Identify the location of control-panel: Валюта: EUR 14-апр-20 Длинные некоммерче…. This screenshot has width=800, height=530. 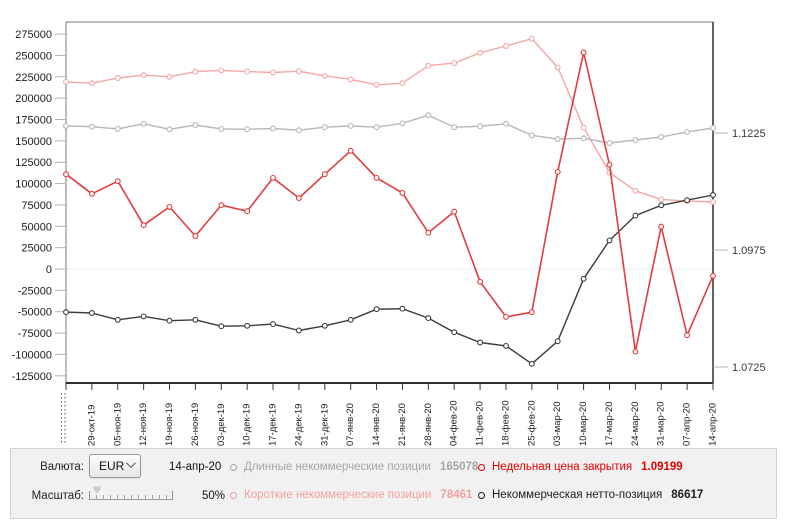
(393, 483).